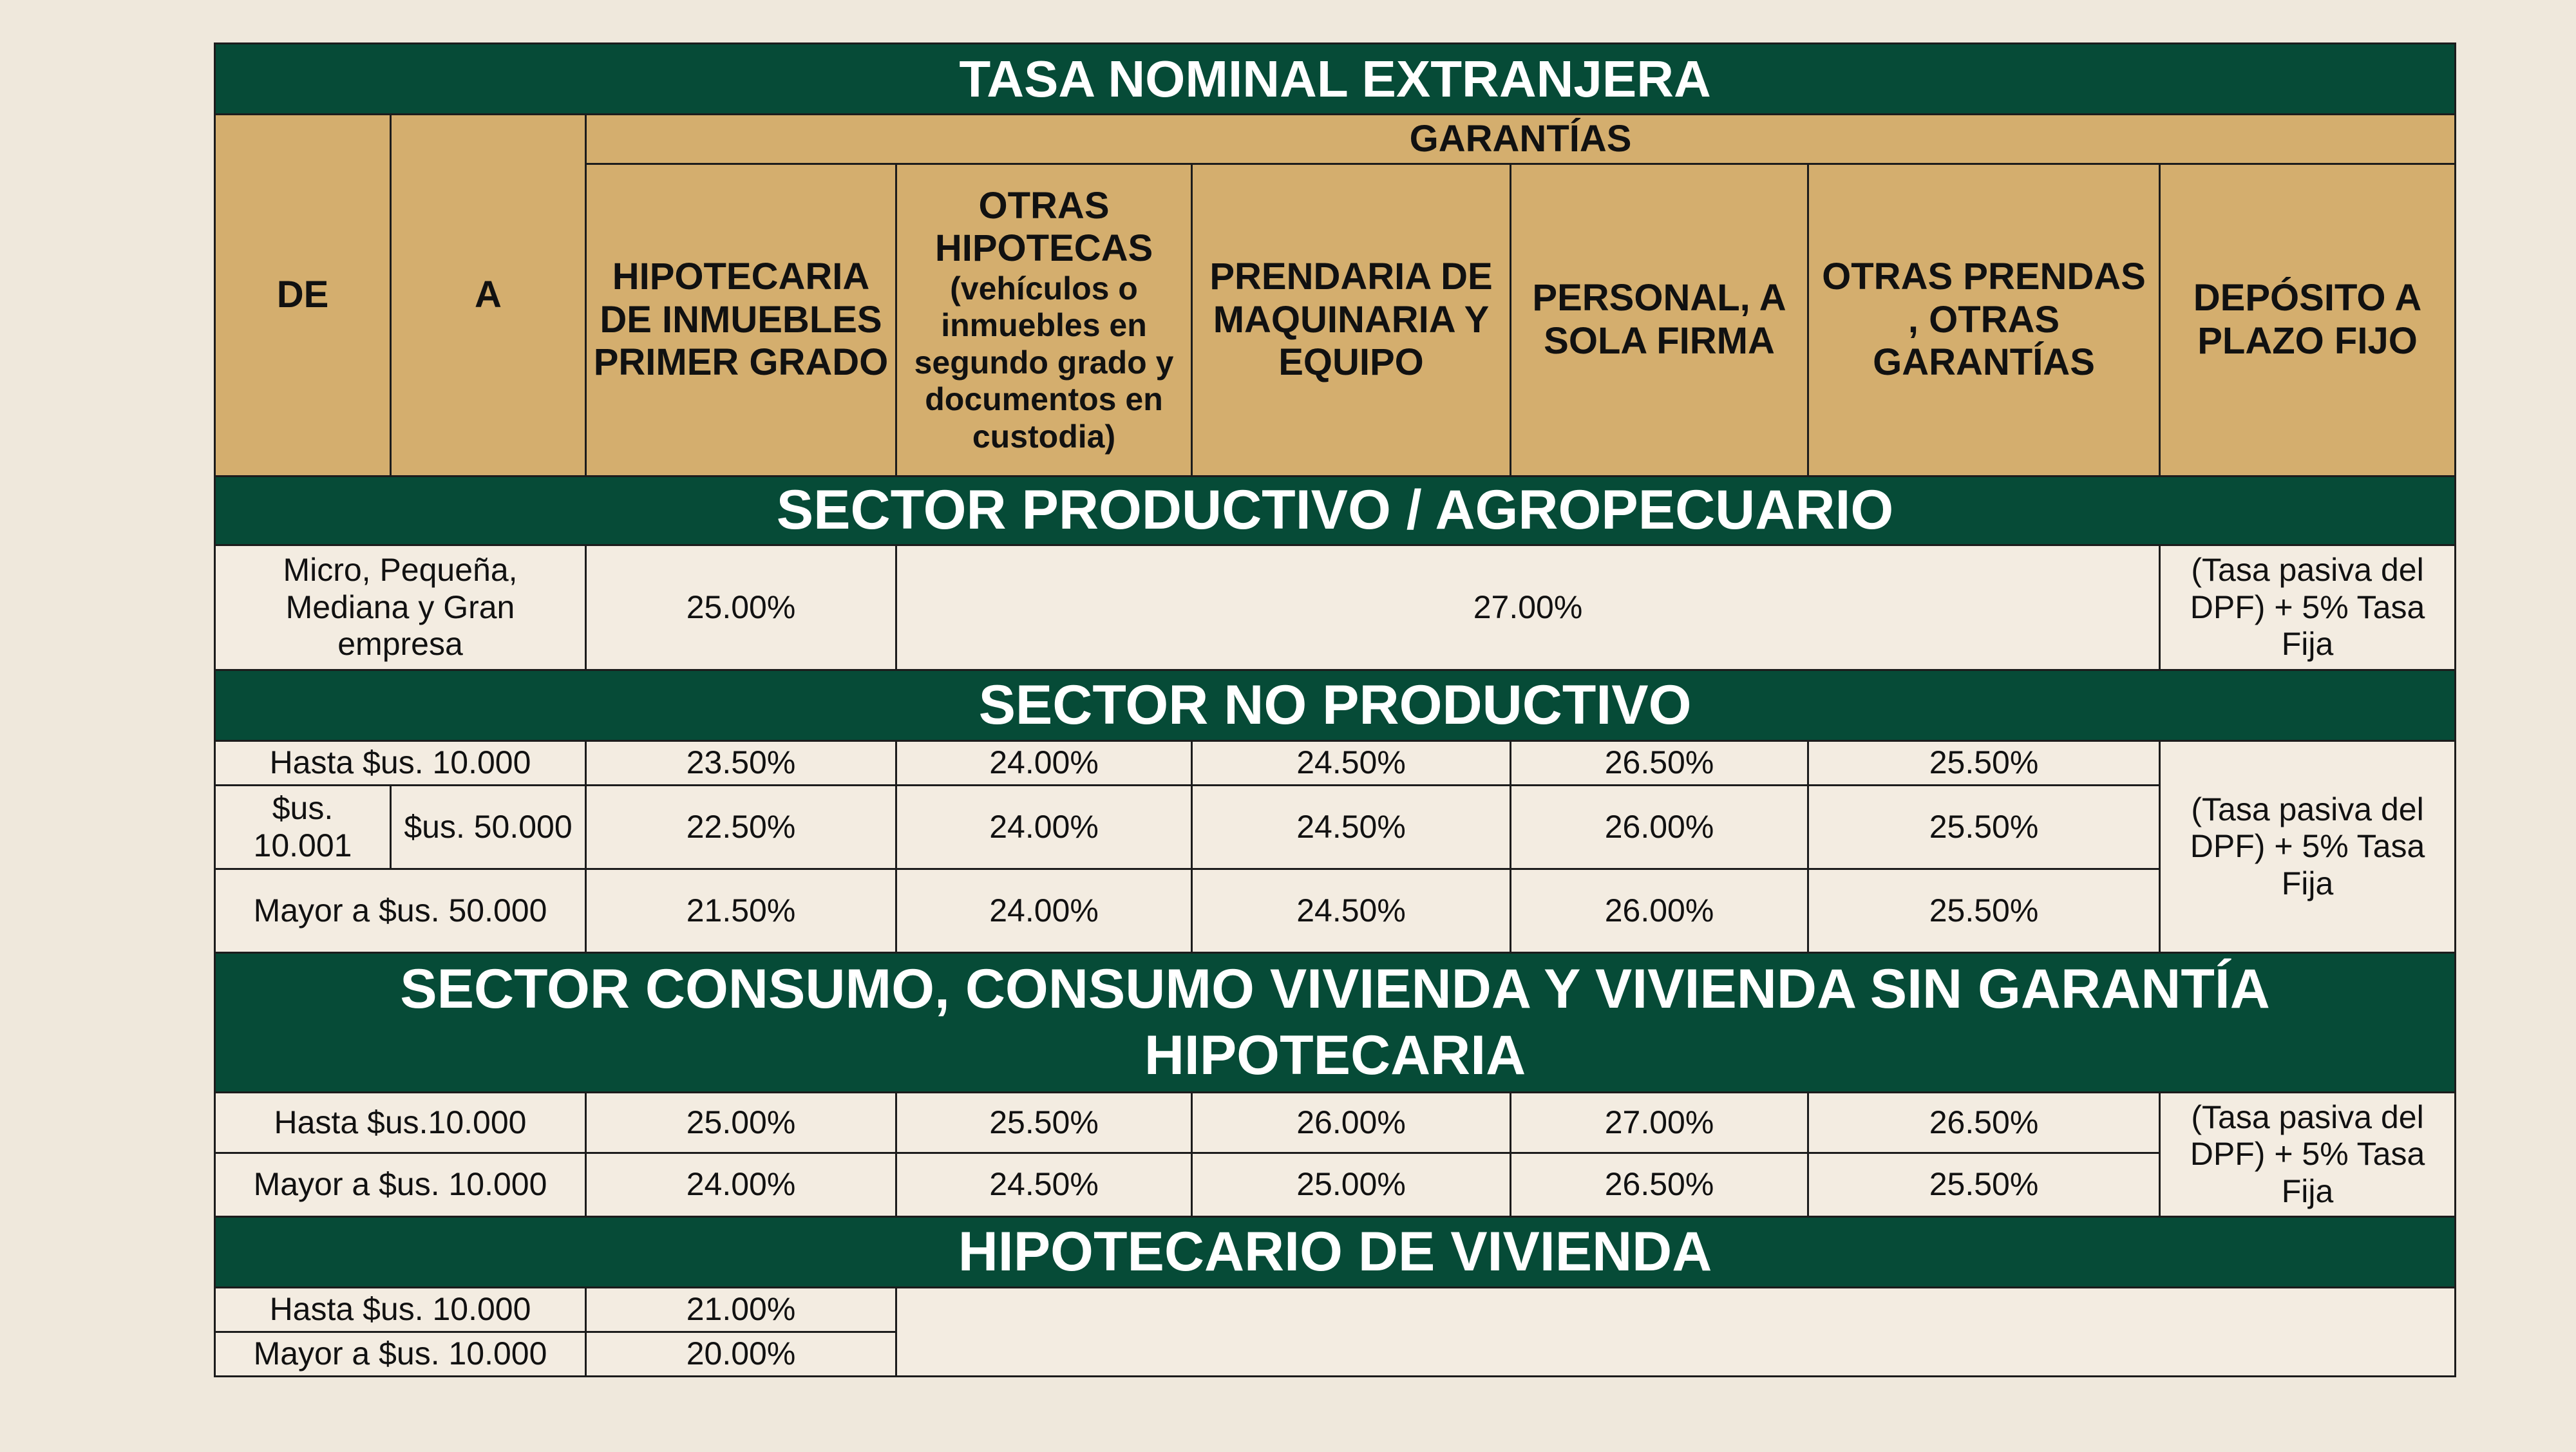 The height and width of the screenshot is (1452, 2576). Describe the element at coordinates (1335, 78) in the screenshot. I see `title: TASA NOMINAL EXTRANJERA` at that location.